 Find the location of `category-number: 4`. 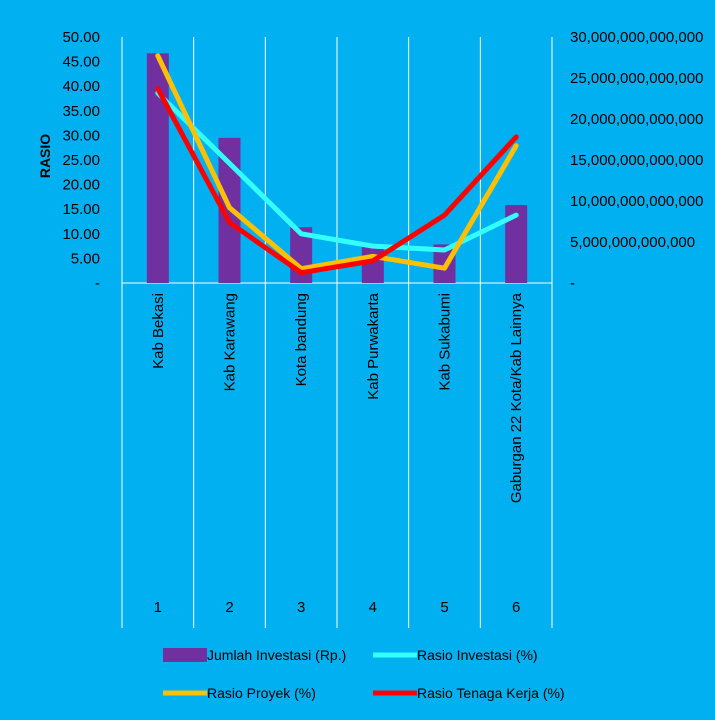

category-number: 4 is located at coordinates (373, 607).